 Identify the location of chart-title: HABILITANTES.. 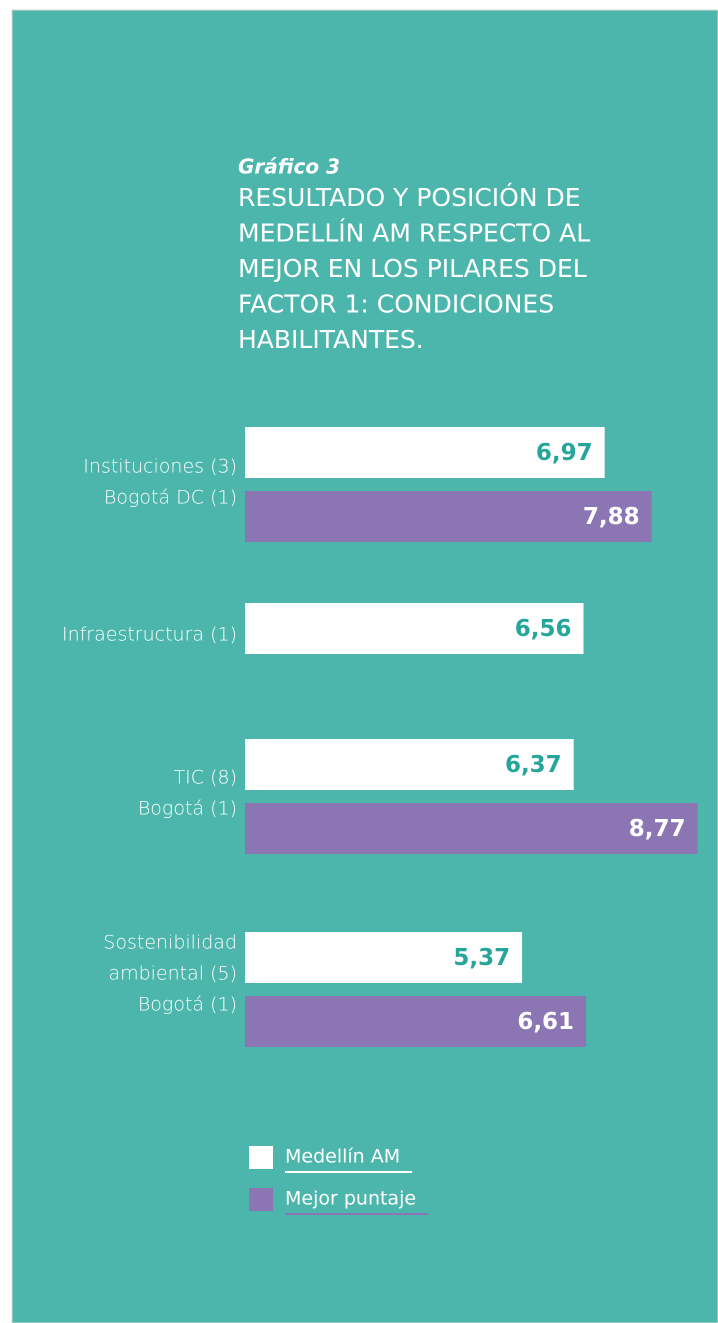
(331, 339).